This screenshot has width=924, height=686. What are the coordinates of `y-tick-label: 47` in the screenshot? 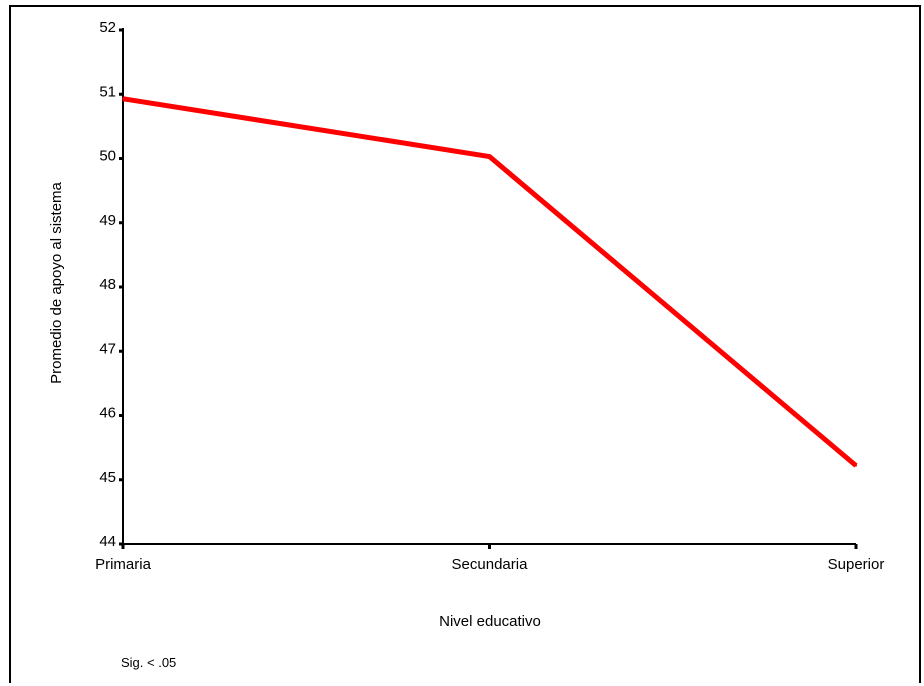 It's located at (107, 348).